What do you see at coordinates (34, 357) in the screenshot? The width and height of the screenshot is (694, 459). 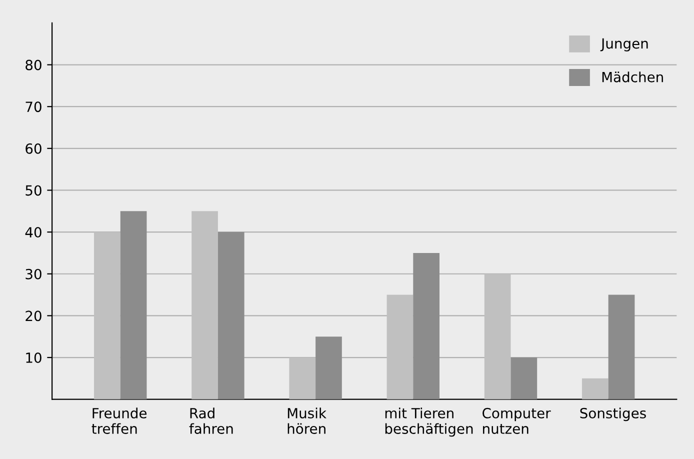 I see `y-tick-label: 10` at bounding box center [34, 357].